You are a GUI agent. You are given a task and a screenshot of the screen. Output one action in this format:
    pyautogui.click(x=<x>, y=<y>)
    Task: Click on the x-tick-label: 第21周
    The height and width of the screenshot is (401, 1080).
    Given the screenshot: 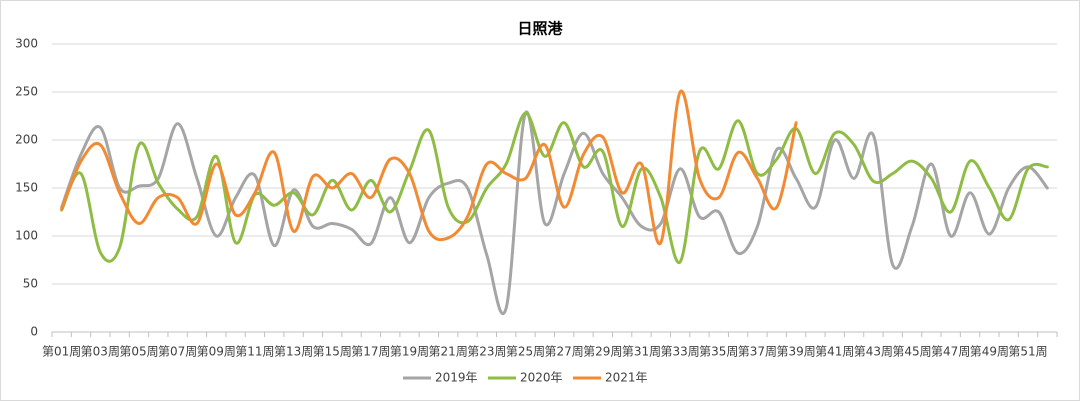 What is the action you would take?
    pyautogui.click(x=448, y=352)
    